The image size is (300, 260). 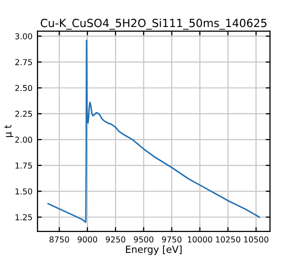 What do you see at coordinates (23, 139) in the screenshot?
I see `y-tick-label: 2.00` at bounding box center [23, 139].